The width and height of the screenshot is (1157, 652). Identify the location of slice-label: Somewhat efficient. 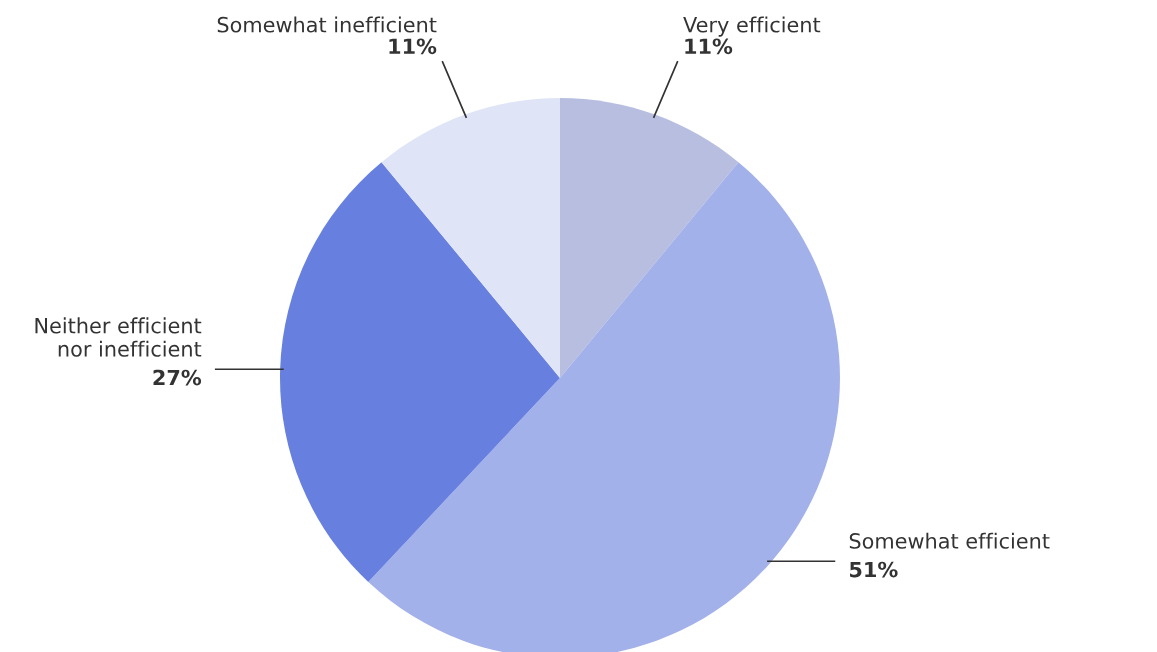
(949, 540).